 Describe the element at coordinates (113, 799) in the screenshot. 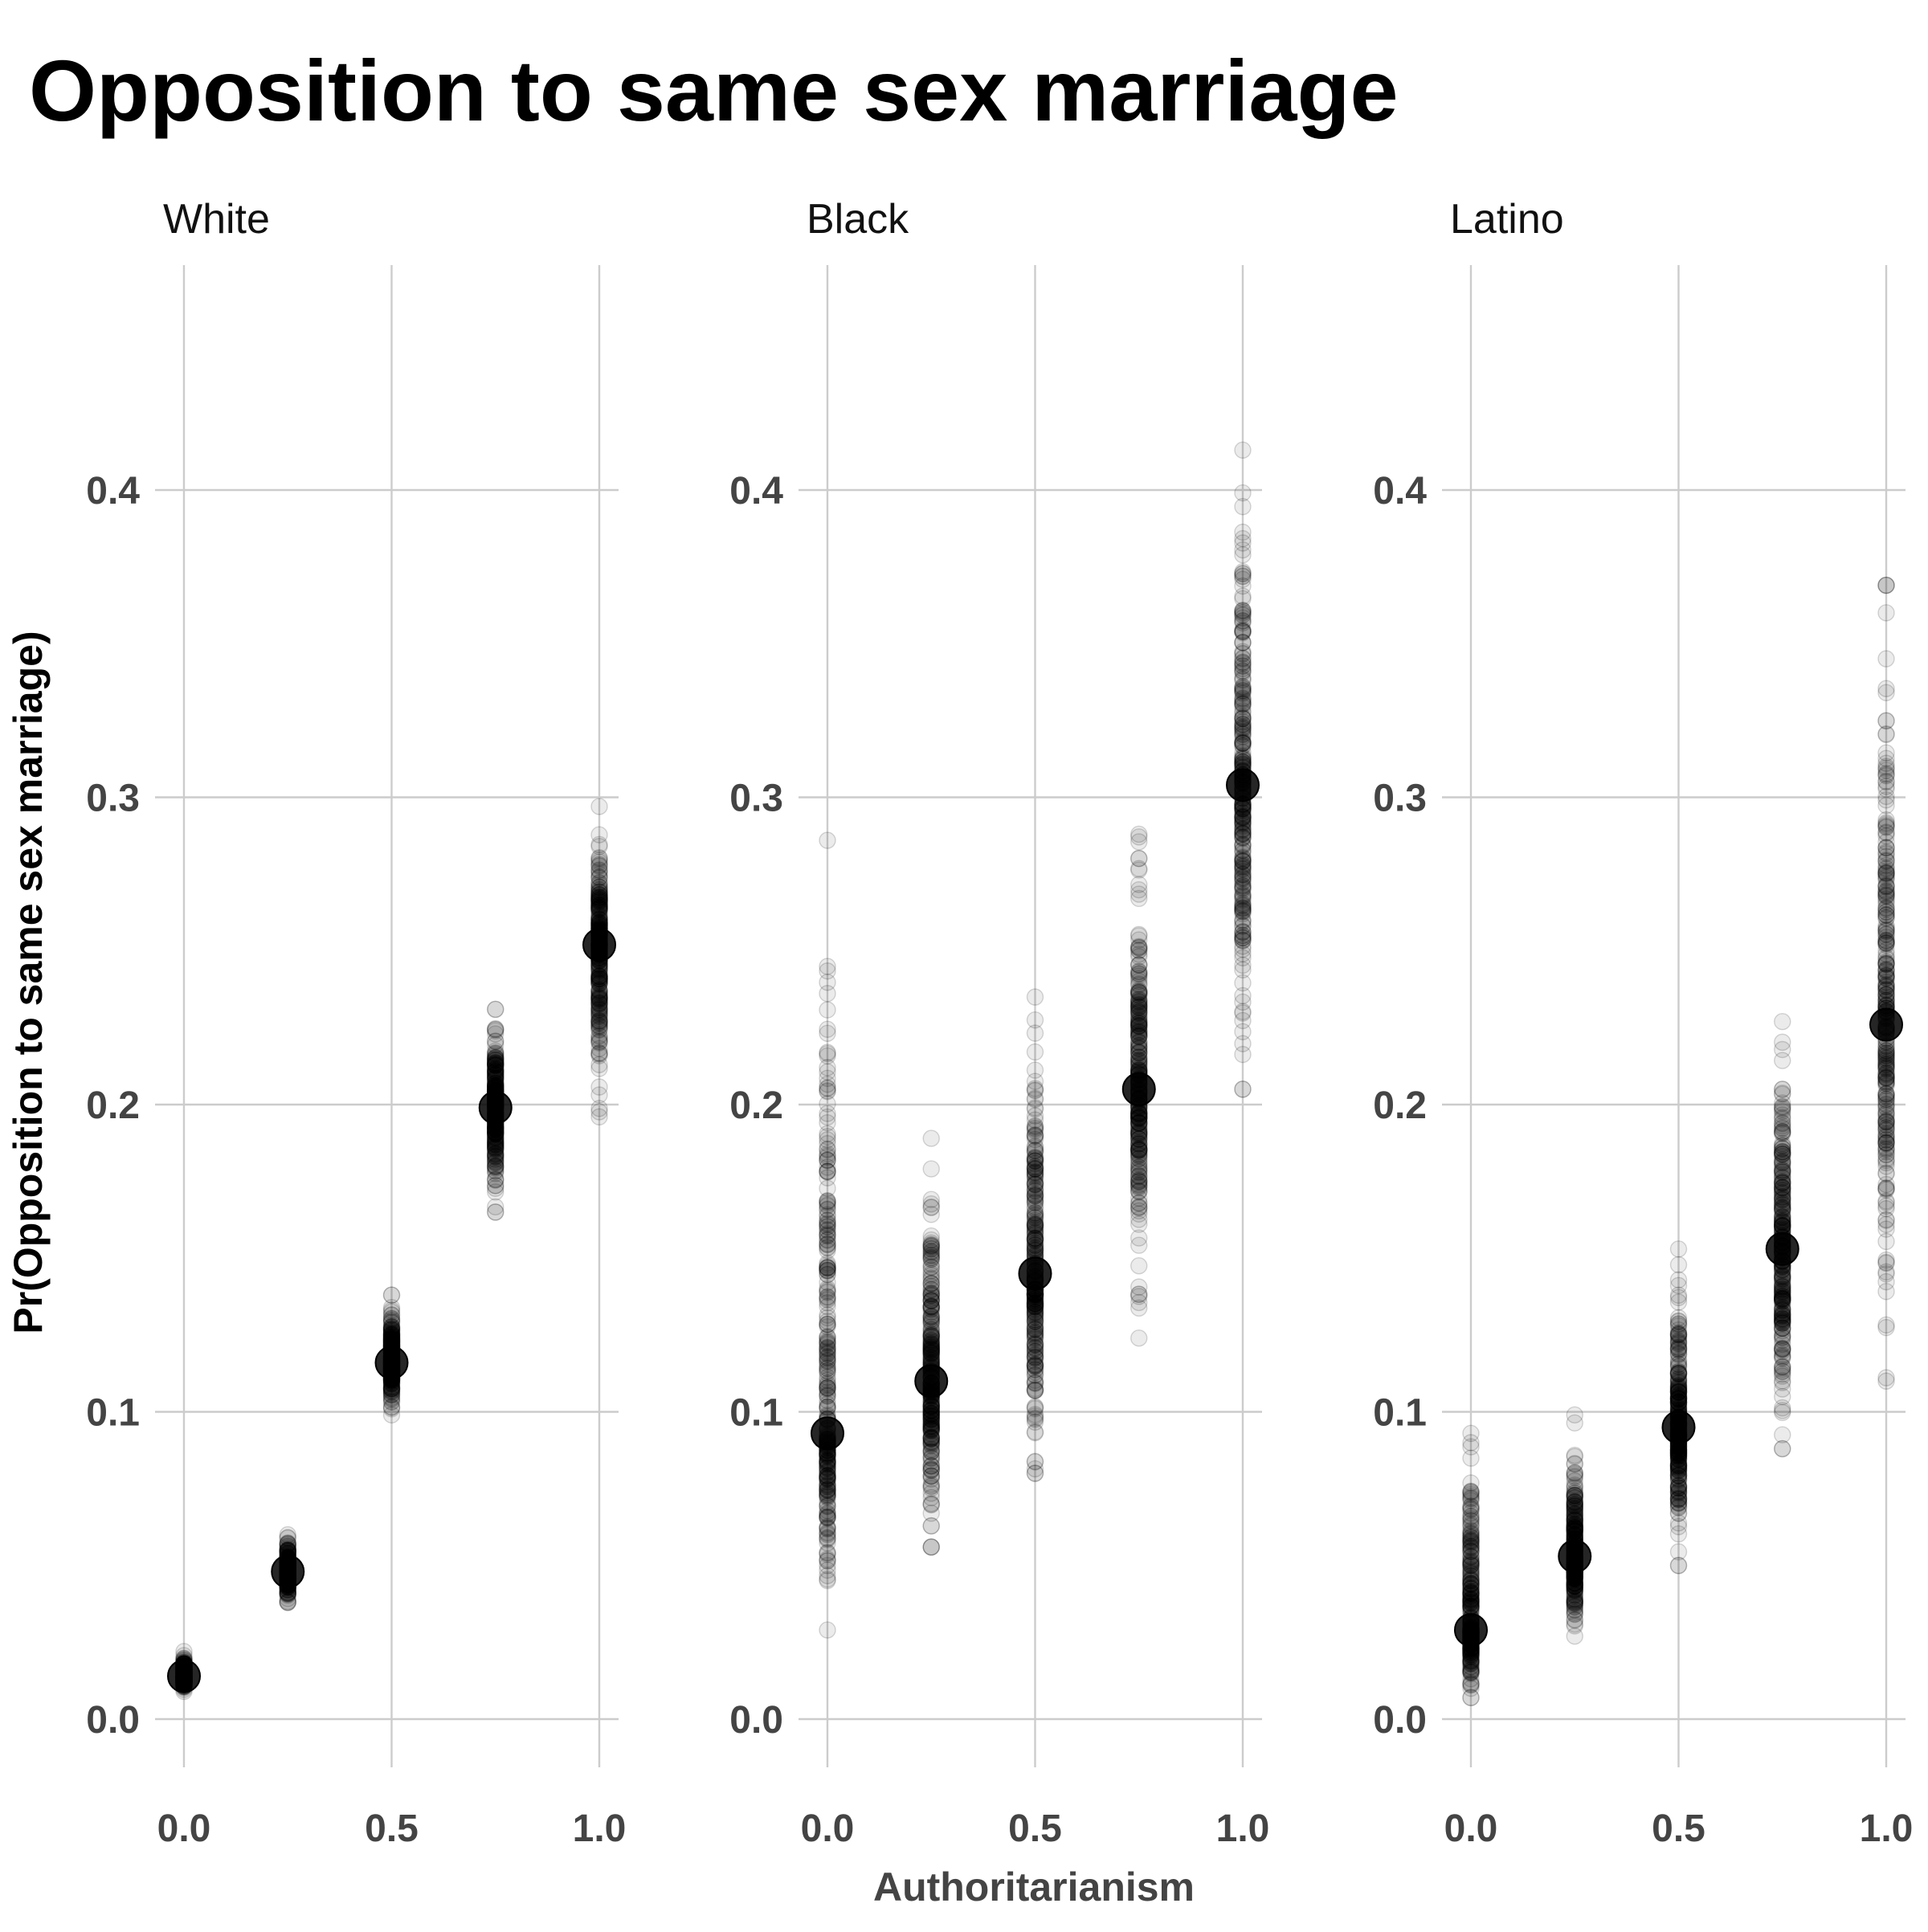

I see `y-tick-label: 0.3` at that location.